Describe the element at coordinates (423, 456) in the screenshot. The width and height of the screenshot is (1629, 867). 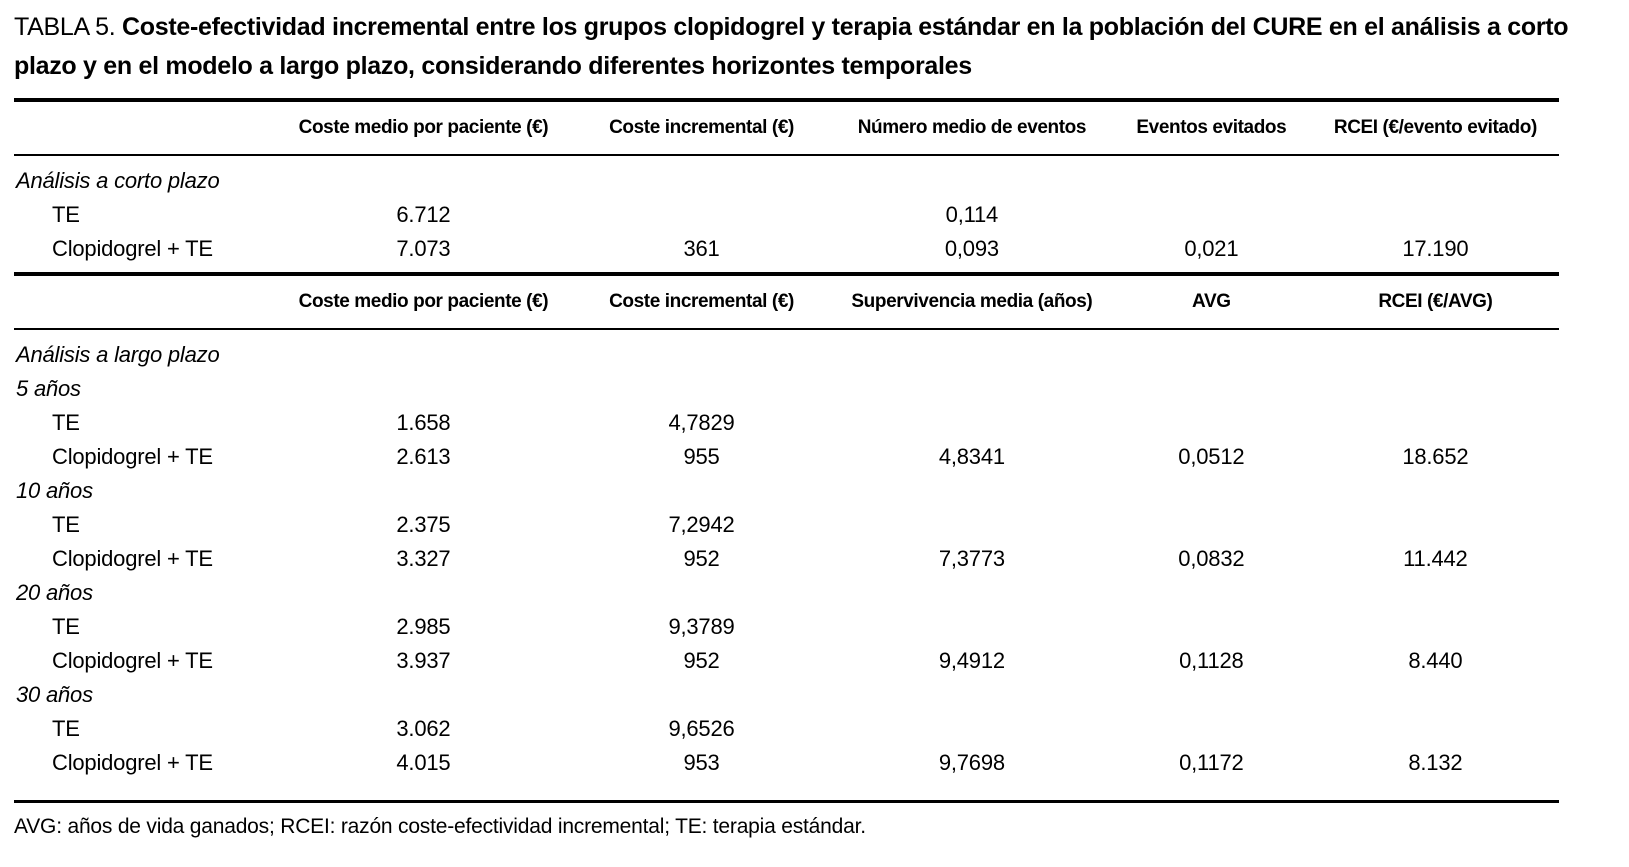
I see `value-cell: 2.613` at that location.